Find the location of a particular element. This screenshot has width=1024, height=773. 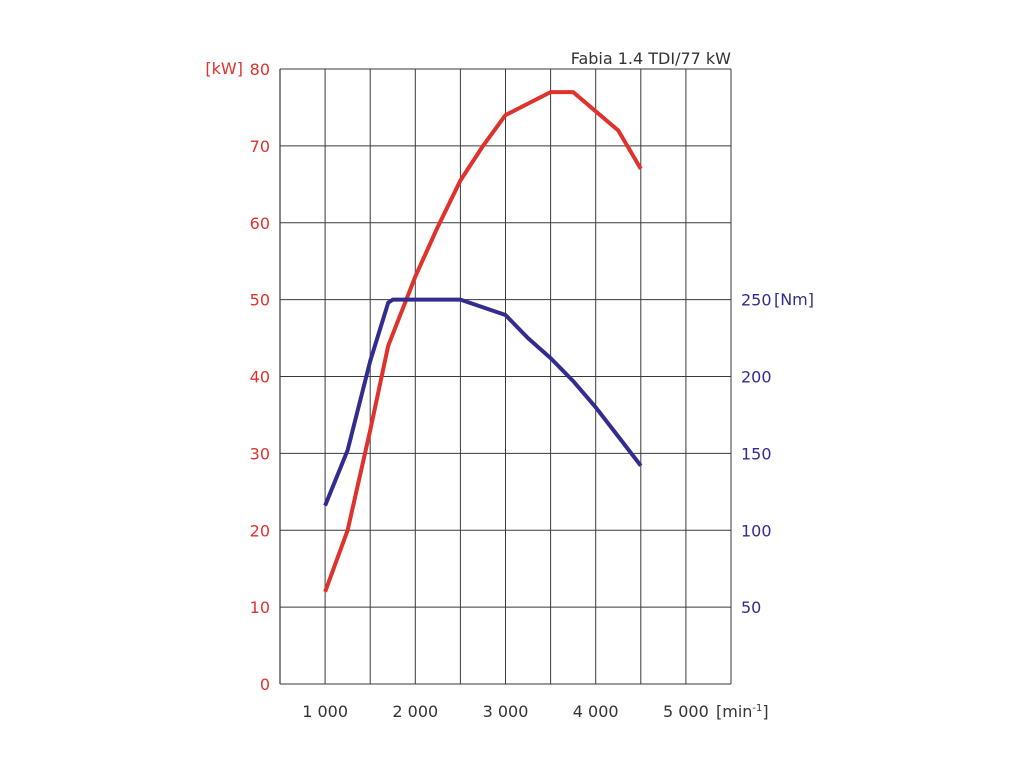

chart-title: Fabia 1.4 TDI/77 kW is located at coordinates (651, 58).